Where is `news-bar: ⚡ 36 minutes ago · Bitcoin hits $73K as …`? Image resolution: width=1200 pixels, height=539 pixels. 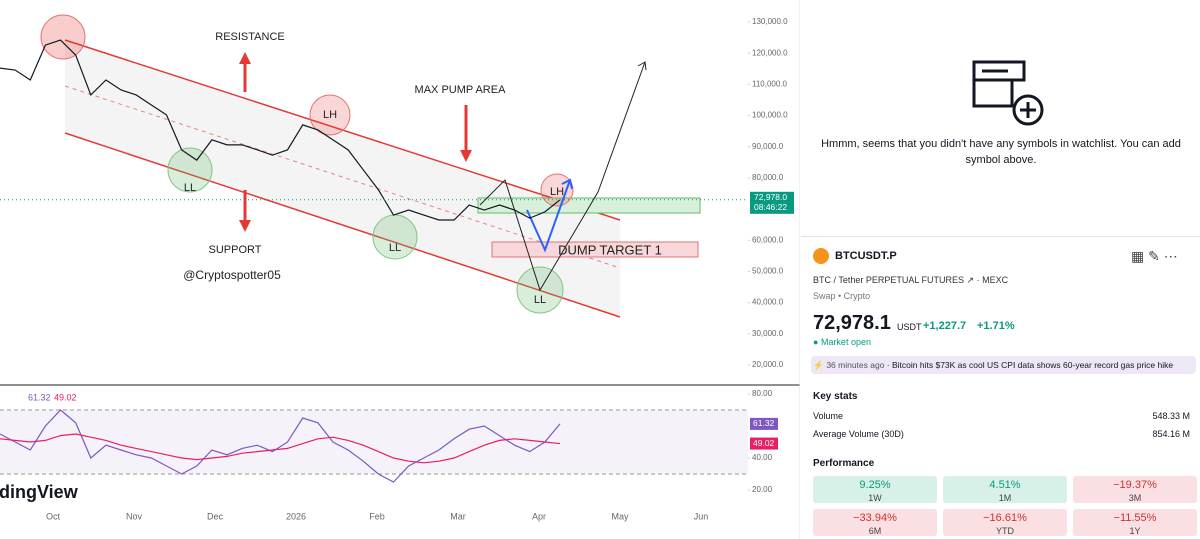 news-bar: ⚡ 36 minutes ago · Bitcoin hits $73K as … is located at coordinates (1003, 365).